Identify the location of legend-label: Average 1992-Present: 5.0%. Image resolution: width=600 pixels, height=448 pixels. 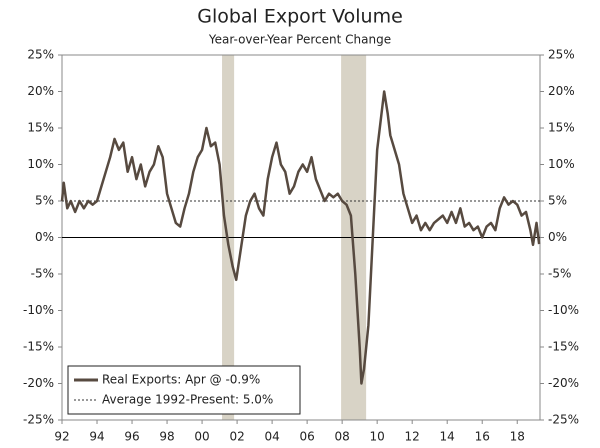
(187, 400).